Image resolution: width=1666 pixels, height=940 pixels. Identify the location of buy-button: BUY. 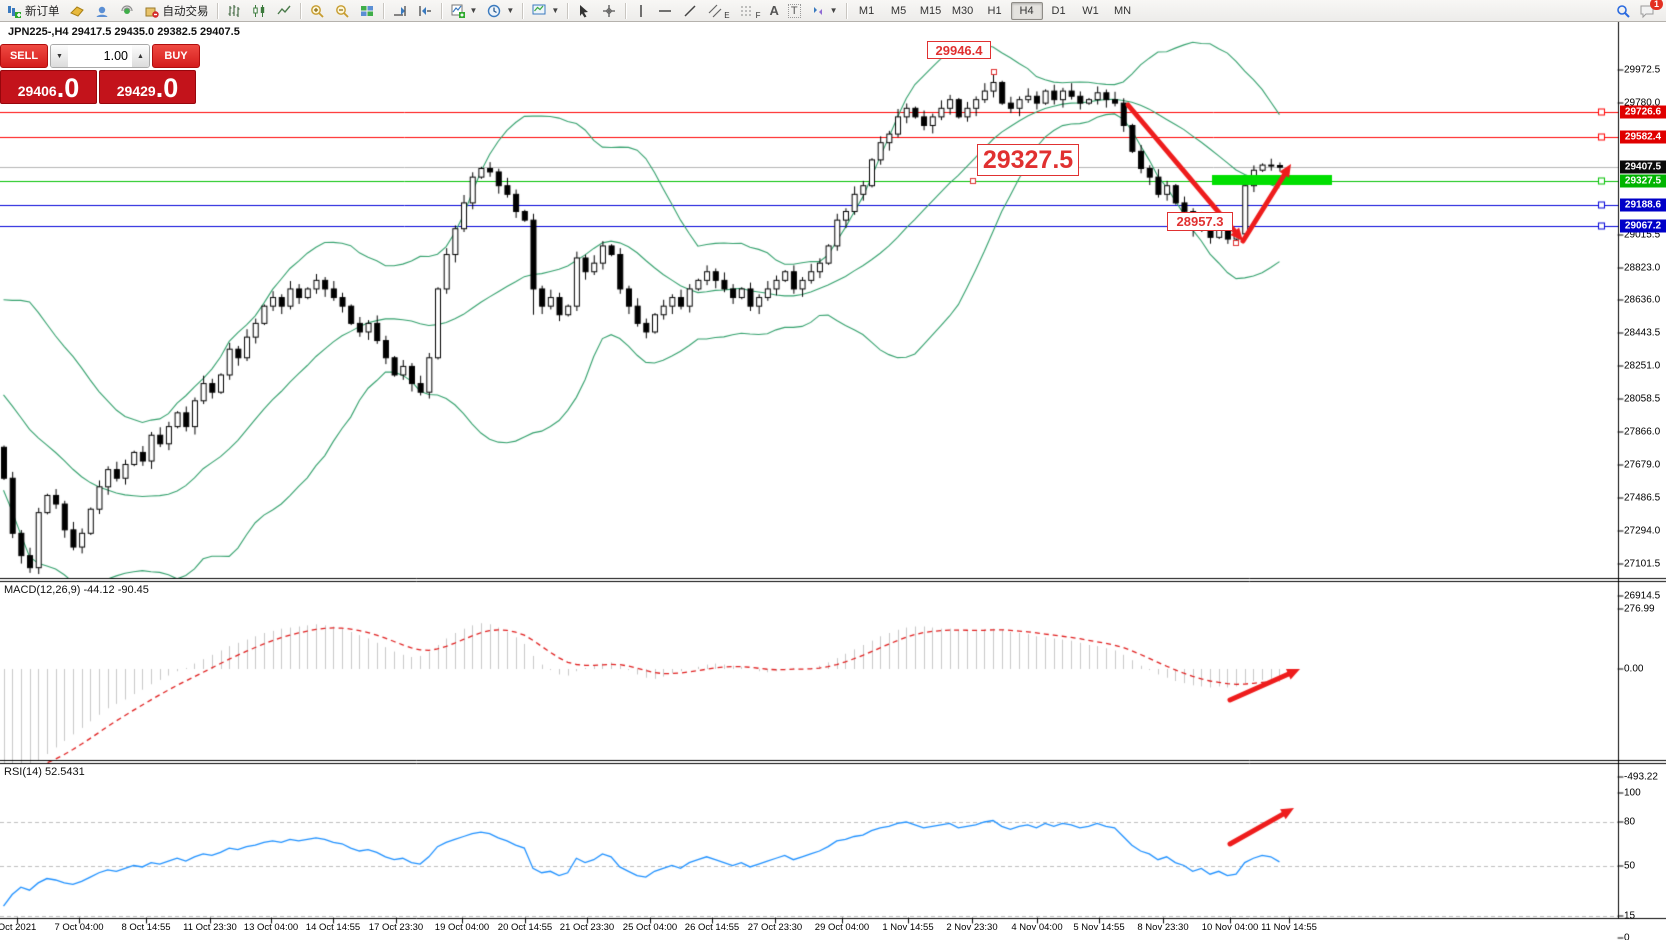
(176, 56).